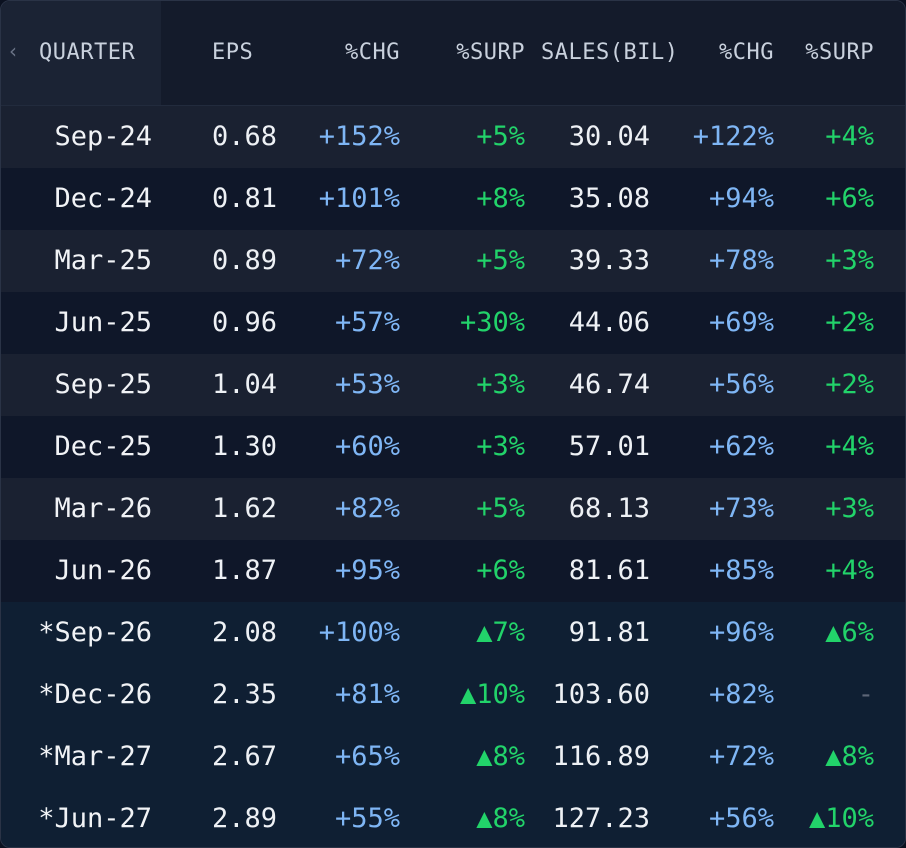 The image size is (906, 848). I want to click on header-sales-surp: %SURP, so click(839, 52).